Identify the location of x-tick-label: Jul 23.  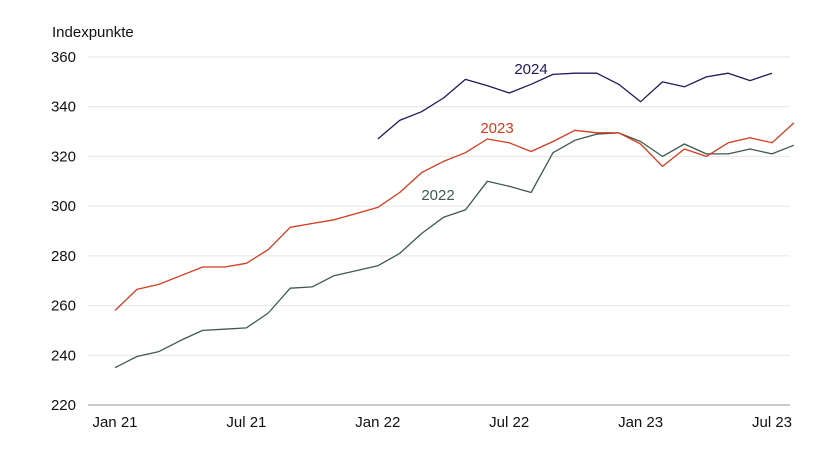
(772, 422).